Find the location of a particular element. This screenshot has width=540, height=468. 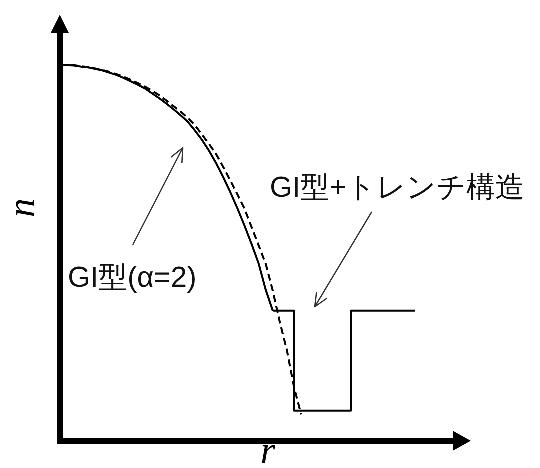

annotation: GI型(α=2) is located at coordinates (132, 278).